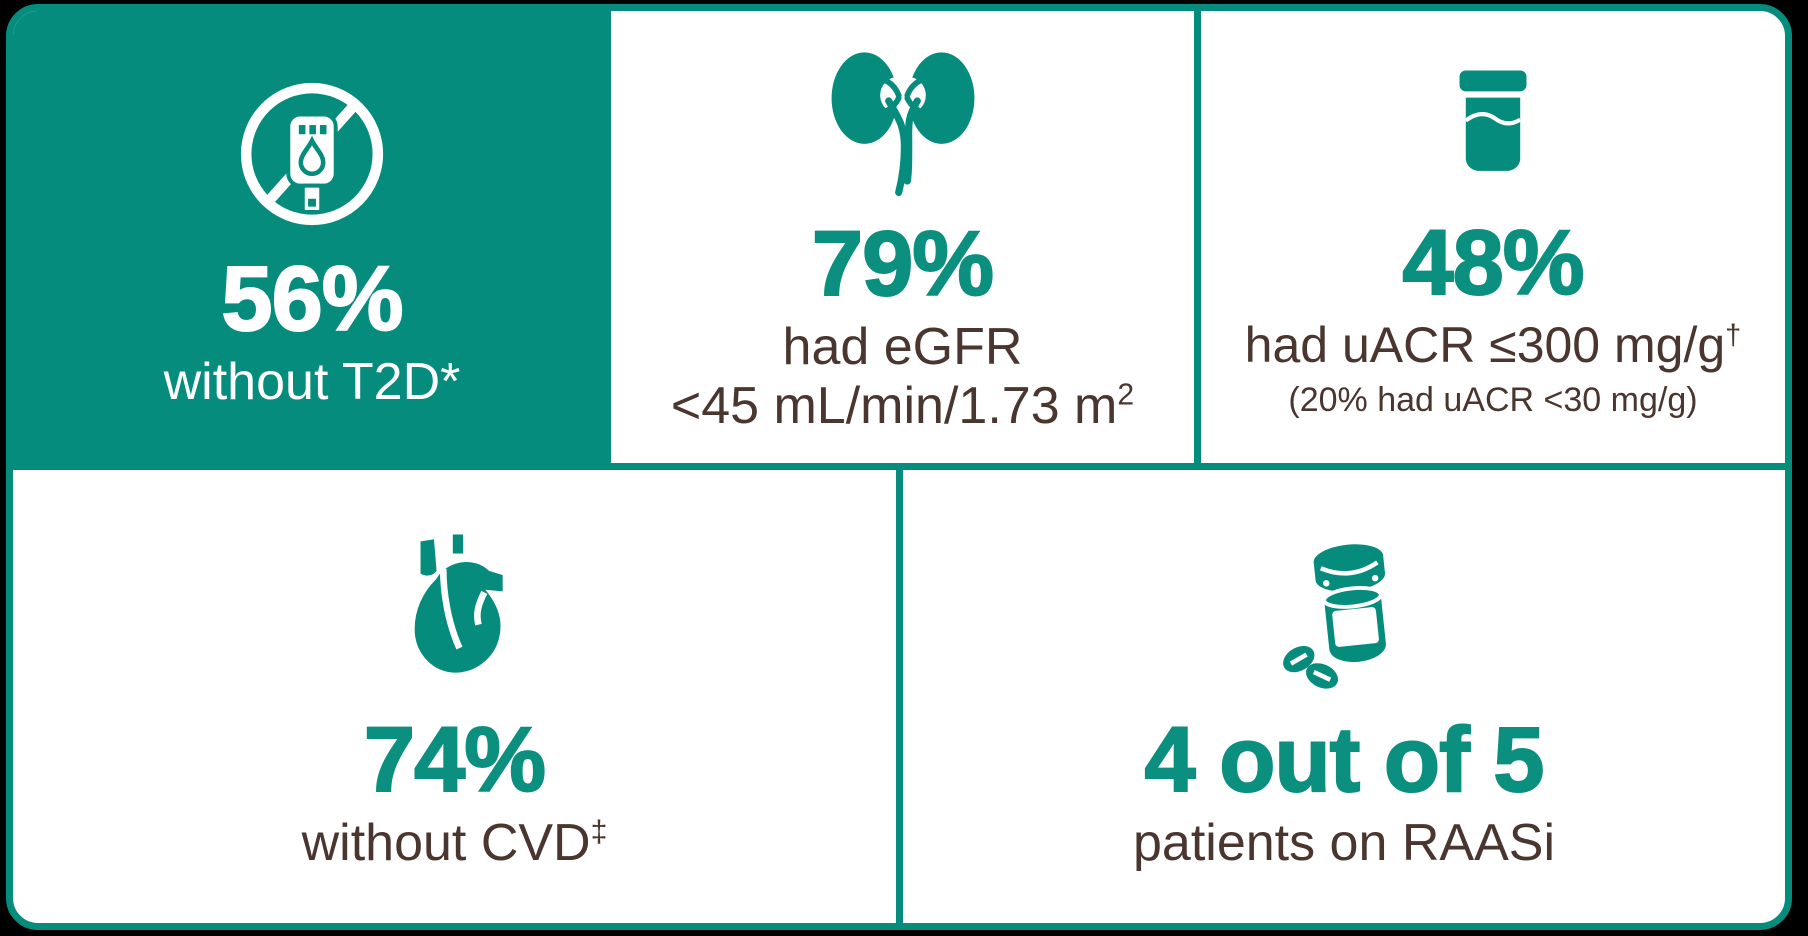  I want to click on divider-top-vertical, so click(1197, 237).